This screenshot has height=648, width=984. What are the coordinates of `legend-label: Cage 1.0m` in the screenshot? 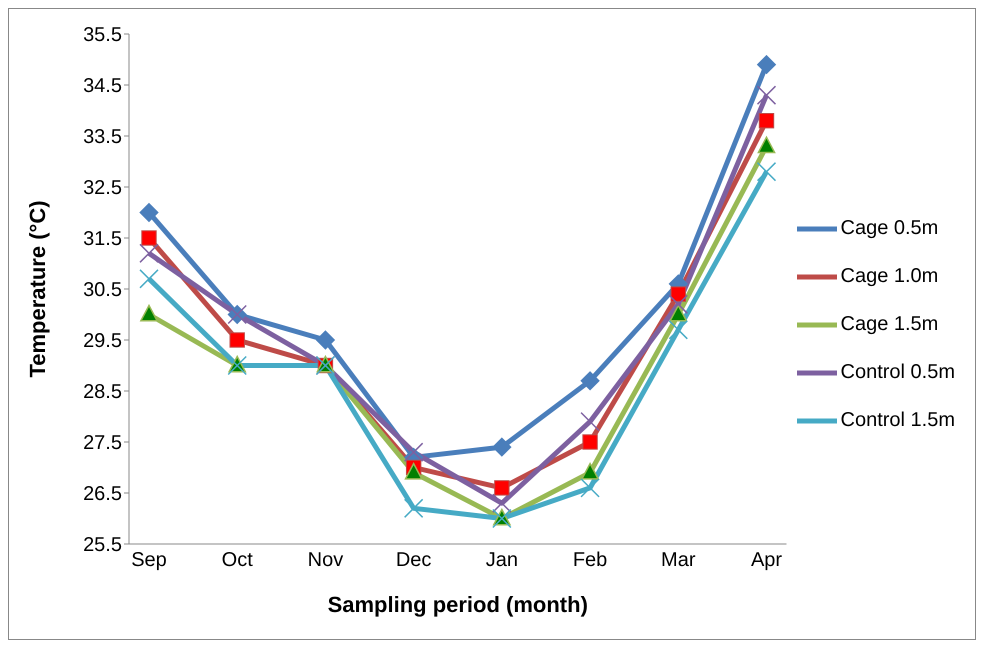 It's located at (889, 276).